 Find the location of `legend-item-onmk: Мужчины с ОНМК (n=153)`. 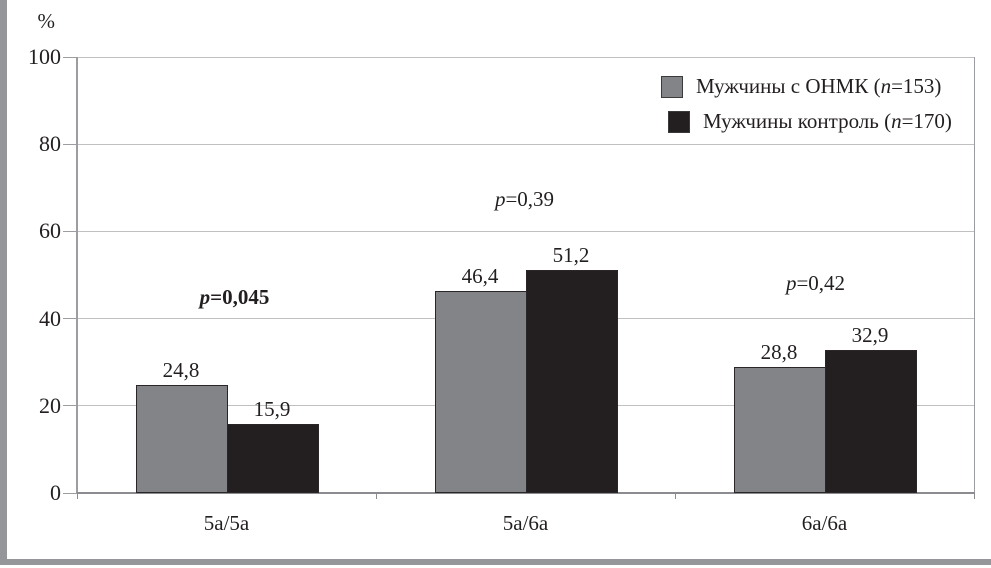

legend-item-onmk: Мужчины с ОНМК (n=153) is located at coordinates (806, 86).